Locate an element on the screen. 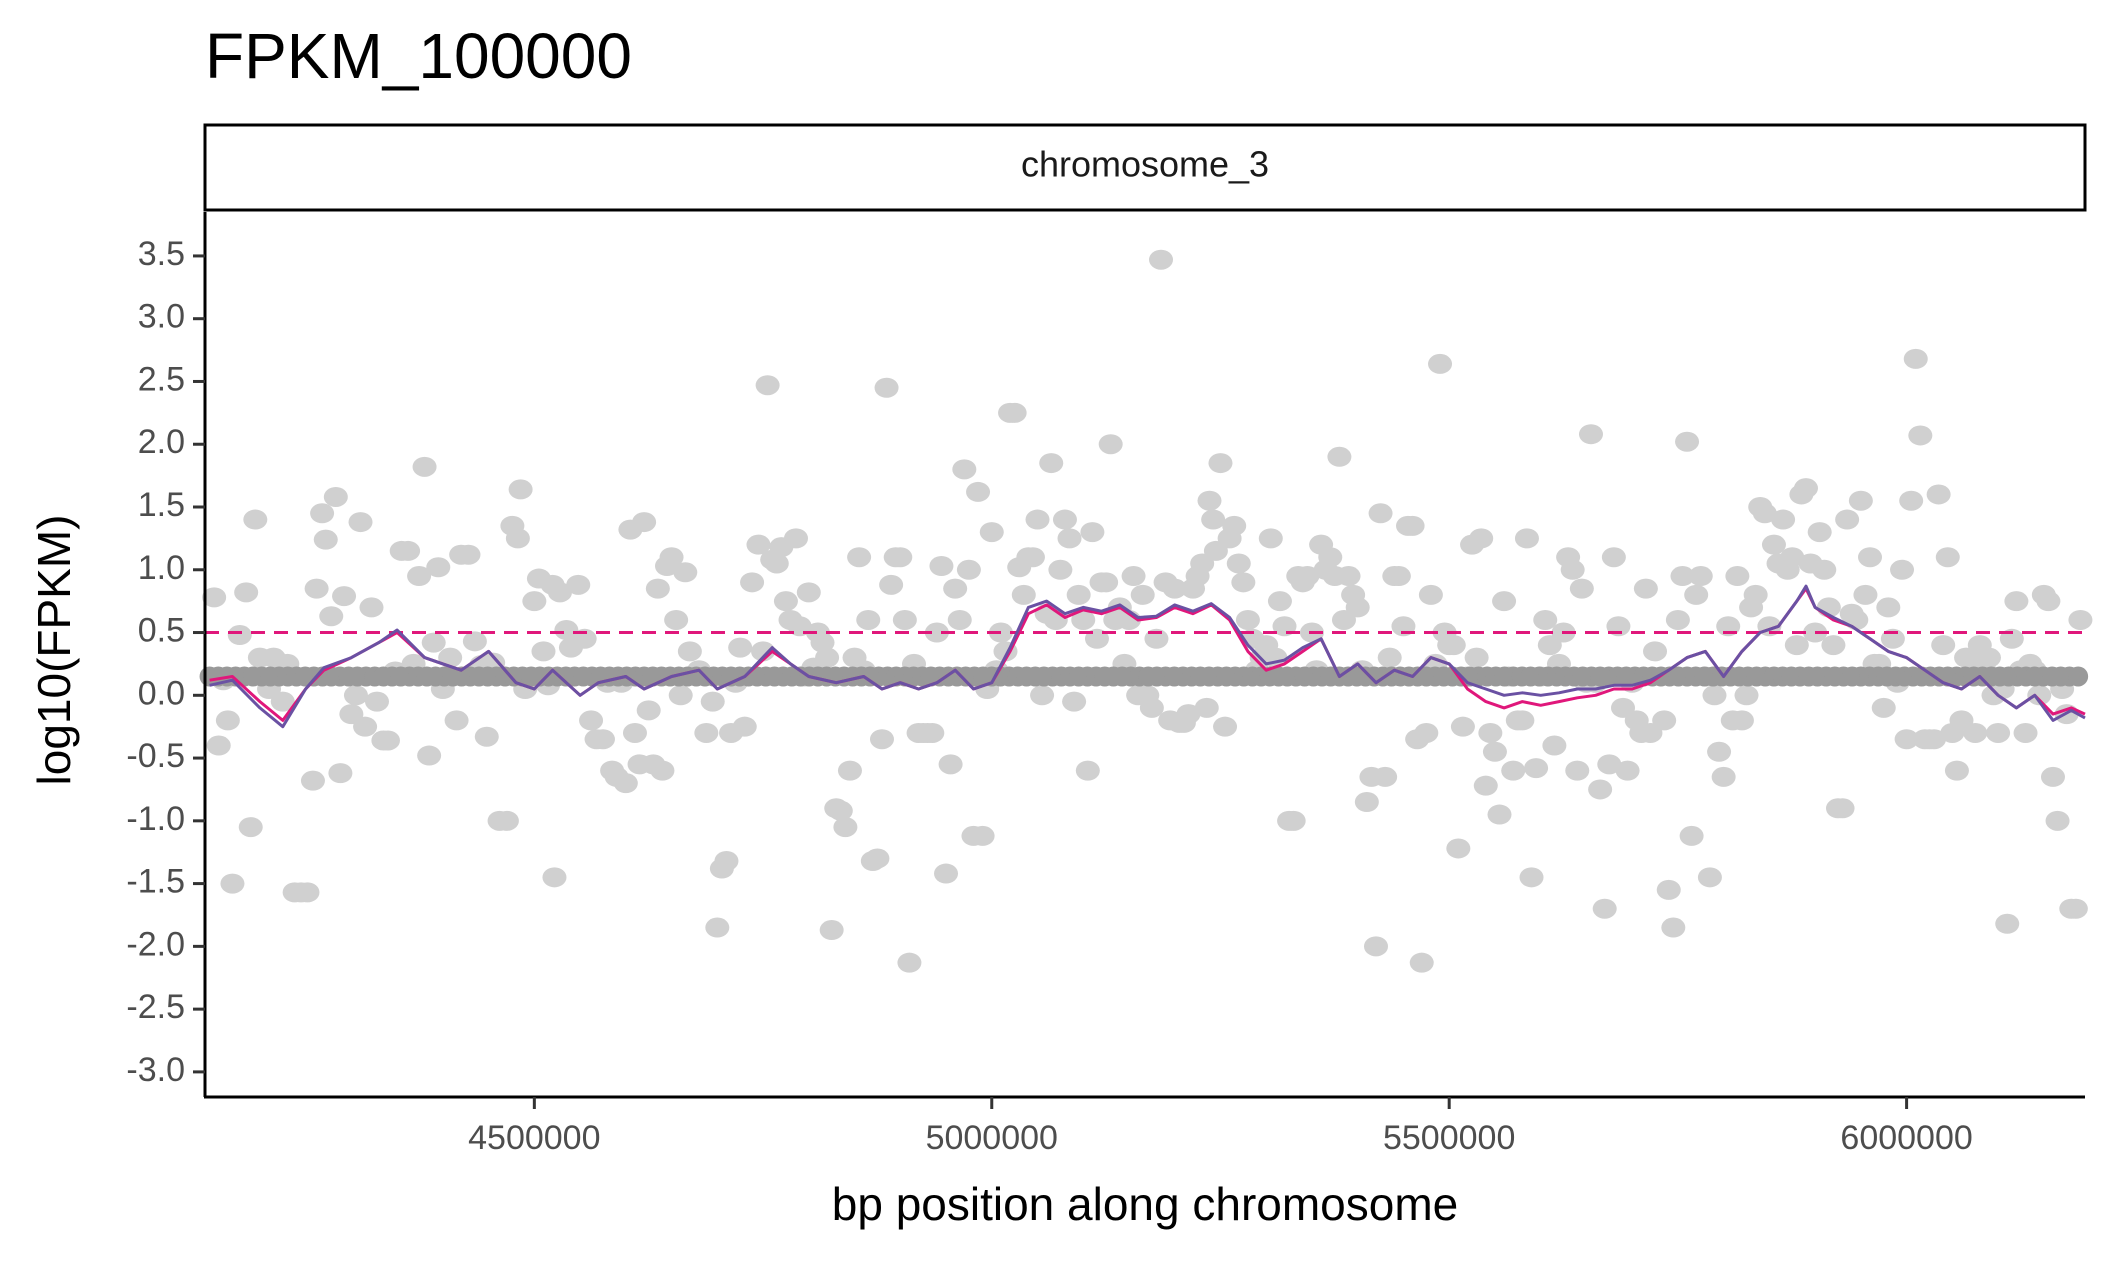  y-tick-label: -1.0 is located at coordinates (155, 819).